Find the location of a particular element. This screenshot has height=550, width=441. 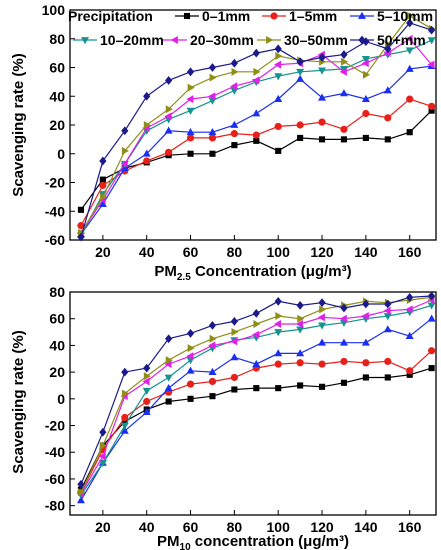

pm10-y-tick-label: 40 is located at coordinates (57, 345).